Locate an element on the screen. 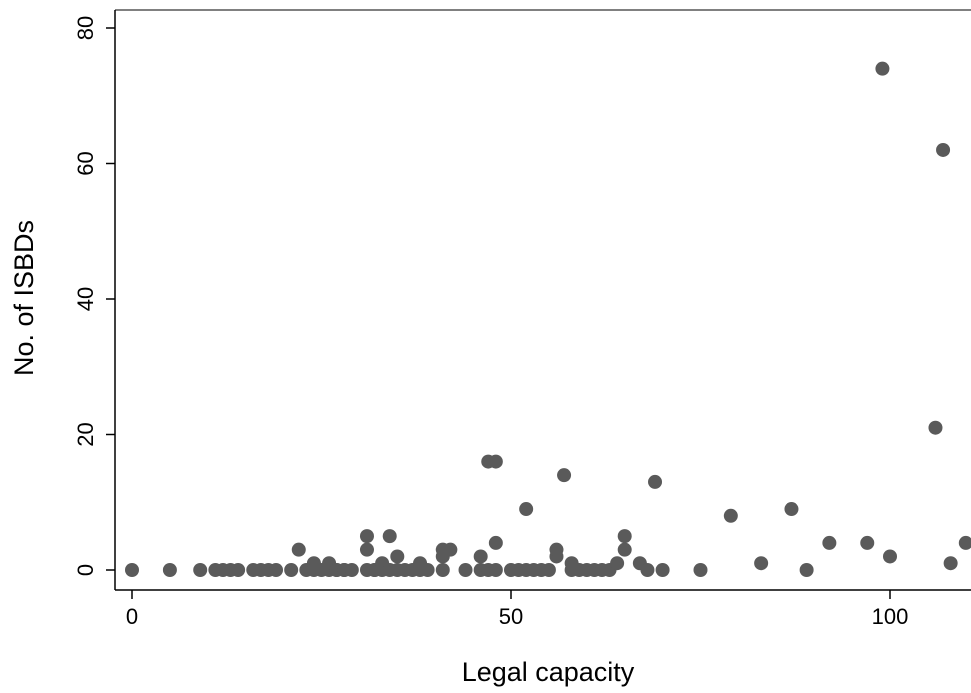 The image size is (971, 693). x-tick-label: 0 is located at coordinates (132, 616).